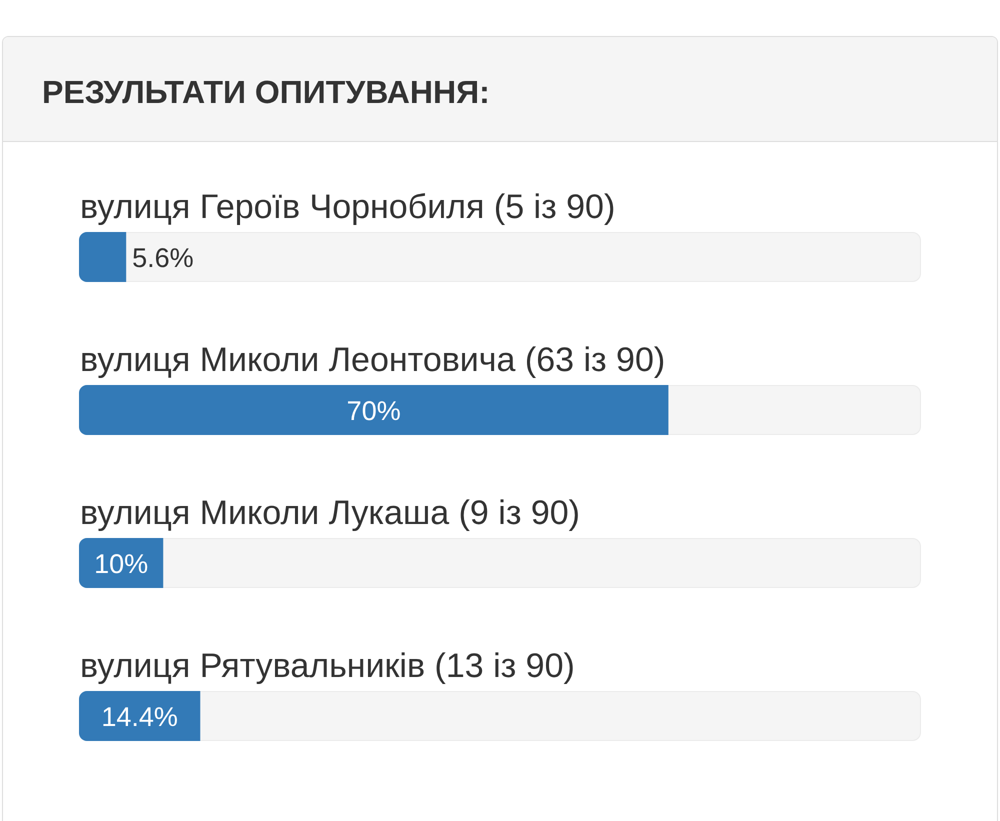 This screenshot has width=1000, height=821. What do you see at coordinates (373, 360) in the screenshot?
I see `y-tick-label: вулиця Миколи Леонтовича (63 із 90)` at bounding box center [373, 360].